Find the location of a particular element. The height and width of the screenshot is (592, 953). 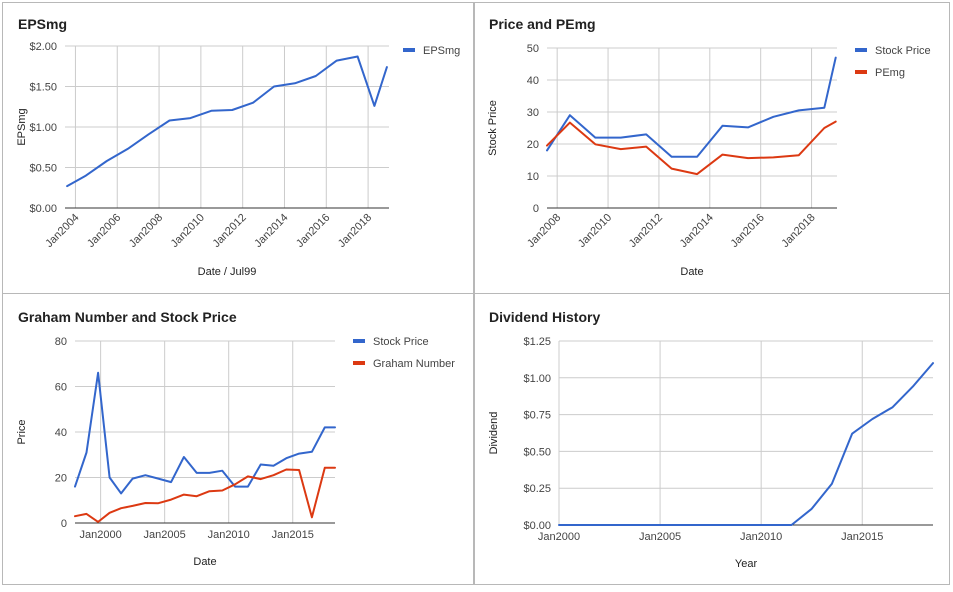

chart-title: Graham Number and Stock Price is located at coordinates (127, 317).